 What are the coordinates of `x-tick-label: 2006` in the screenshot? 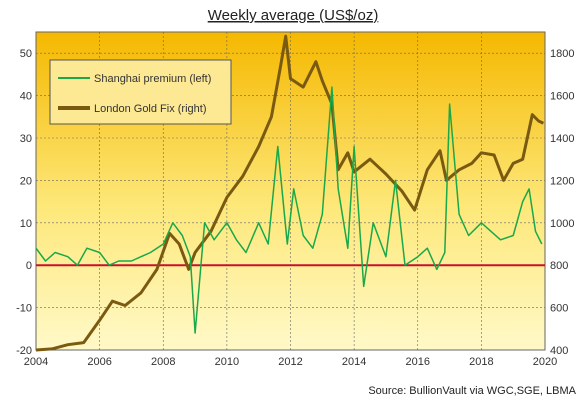 It's located at (99, 362).